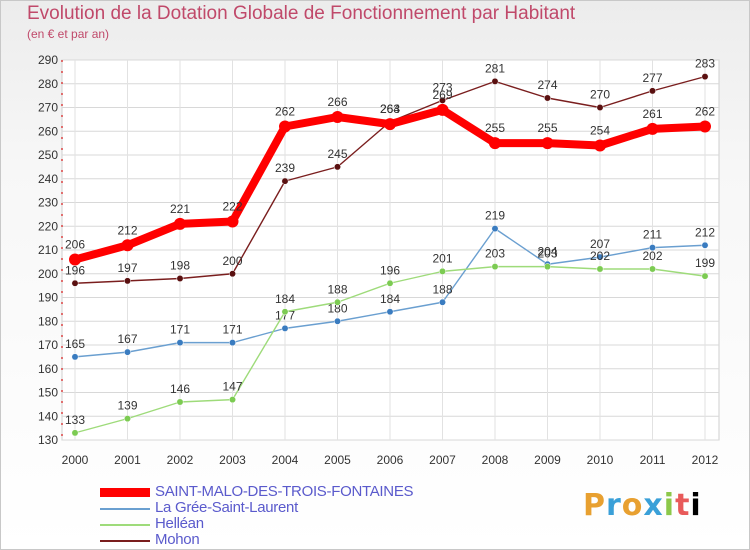  What do you see at coordinates (337, 460) in the screenshot?
I see `x-tick-label: 2005` at bounding box center [337, 460].